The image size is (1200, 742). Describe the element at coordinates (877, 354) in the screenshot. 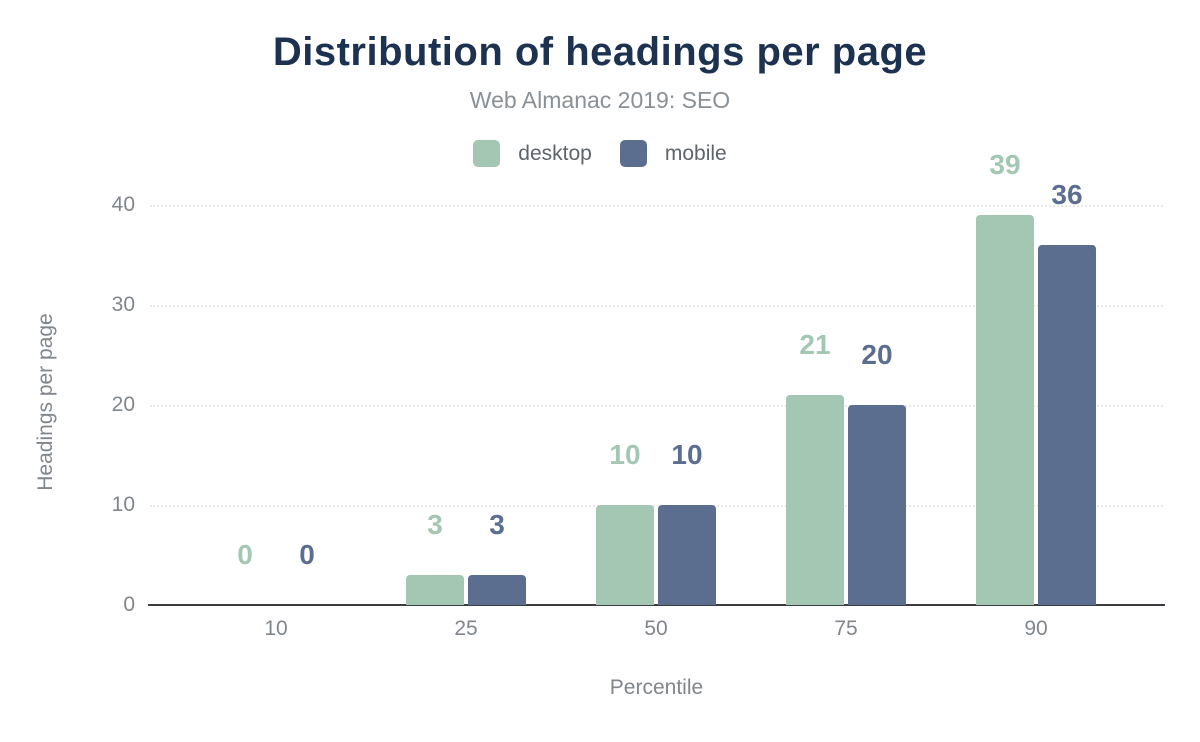

I see `value-label-mobile-p75: 20` at that location.